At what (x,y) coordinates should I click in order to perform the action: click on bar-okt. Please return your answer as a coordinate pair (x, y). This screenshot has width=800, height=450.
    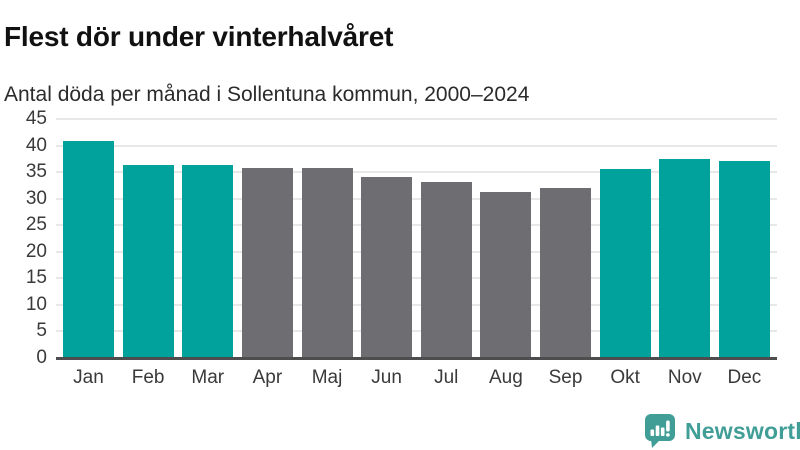
    Looking at the image, I should click on (625, 263).